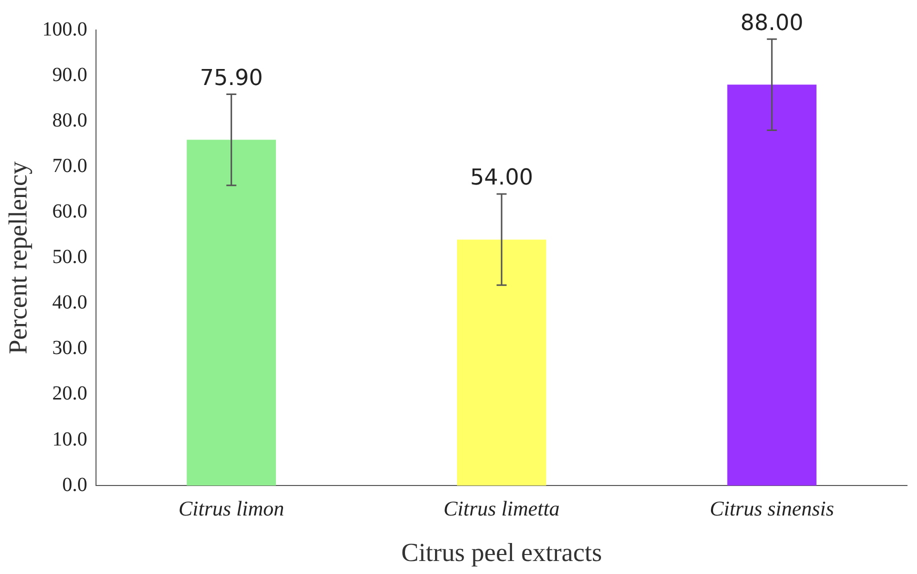 The image size is (917, 574). I want to click on y-tick-label: 100.0, so click(65, 29).